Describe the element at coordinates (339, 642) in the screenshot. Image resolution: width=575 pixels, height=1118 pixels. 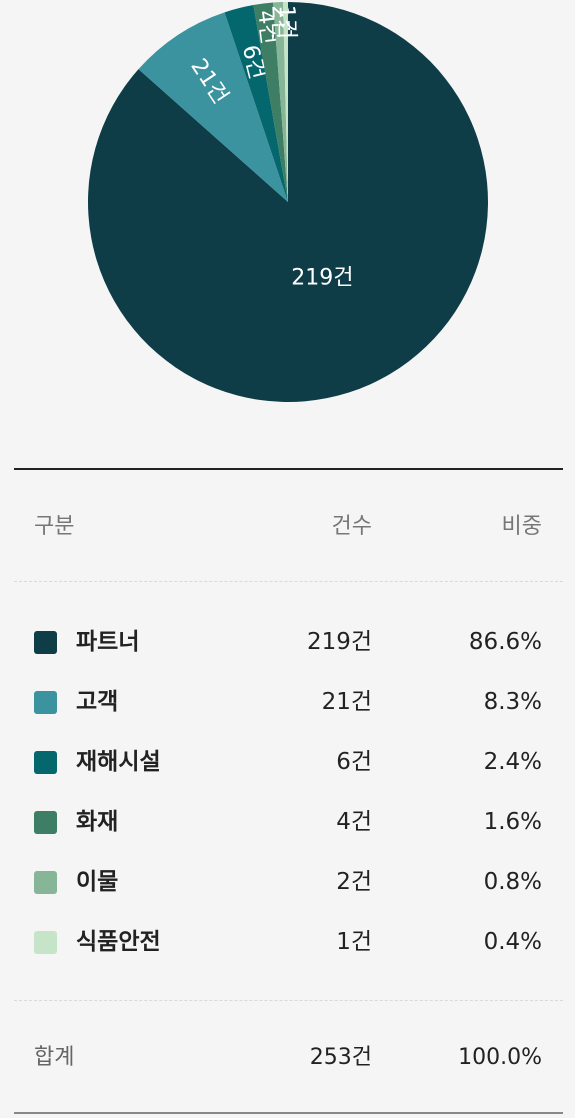
I see `row-count: 219건` at that location.